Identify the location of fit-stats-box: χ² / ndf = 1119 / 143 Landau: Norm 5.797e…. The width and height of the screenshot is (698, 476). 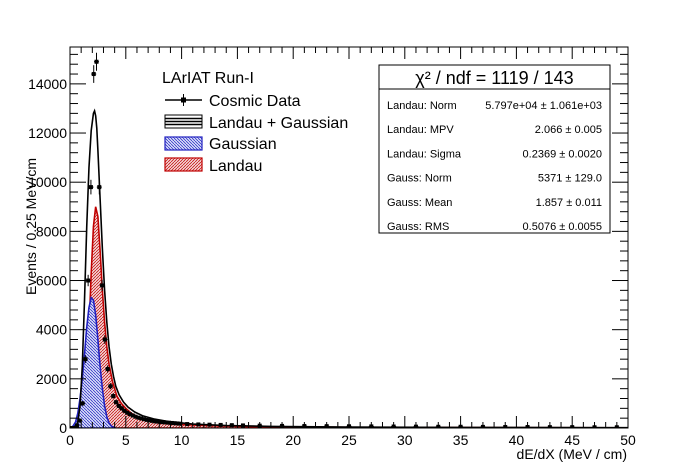
(494, 149).